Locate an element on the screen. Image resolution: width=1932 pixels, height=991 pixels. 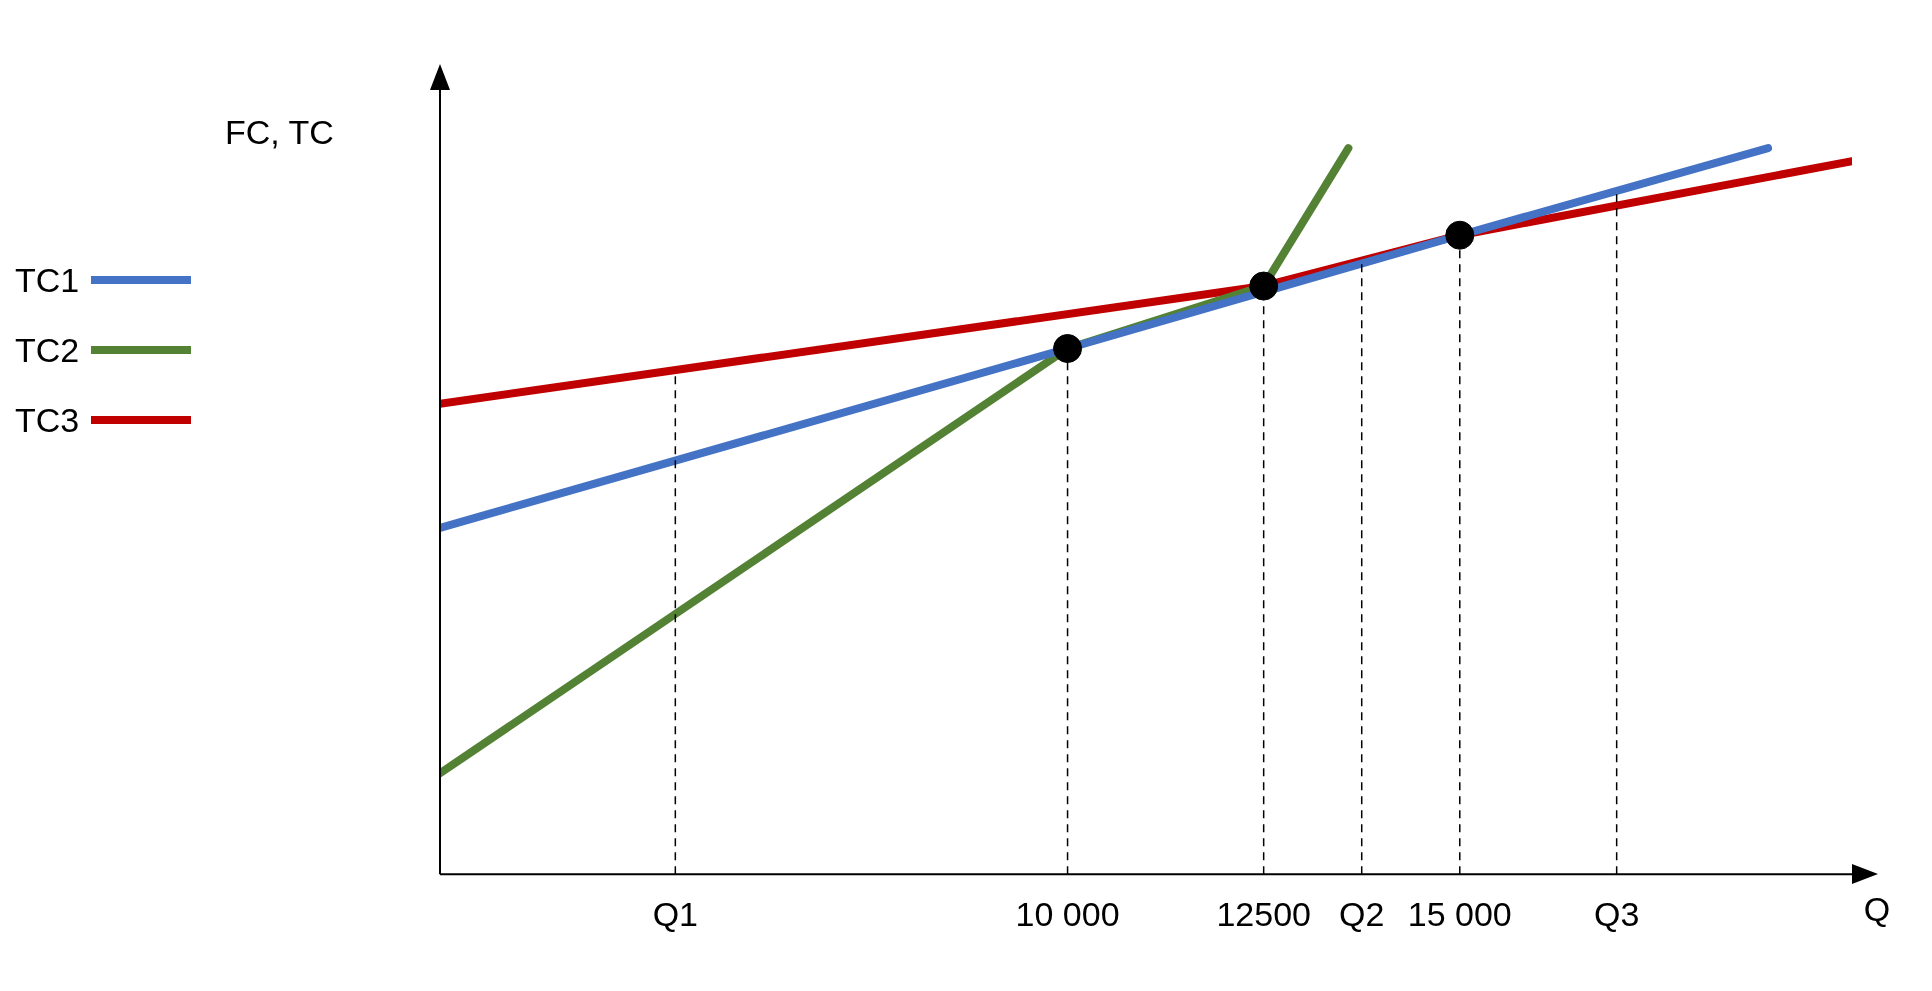
x-tick-label: Q3 is located at coordinates (1616, 913).